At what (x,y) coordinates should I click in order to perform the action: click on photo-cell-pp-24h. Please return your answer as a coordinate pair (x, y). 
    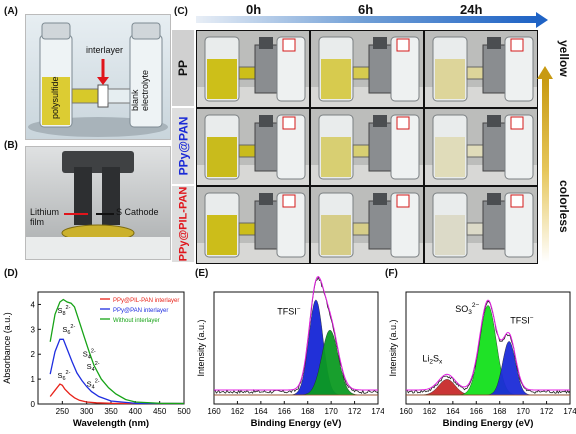
    Looking at the image, I should click on (481, 69).